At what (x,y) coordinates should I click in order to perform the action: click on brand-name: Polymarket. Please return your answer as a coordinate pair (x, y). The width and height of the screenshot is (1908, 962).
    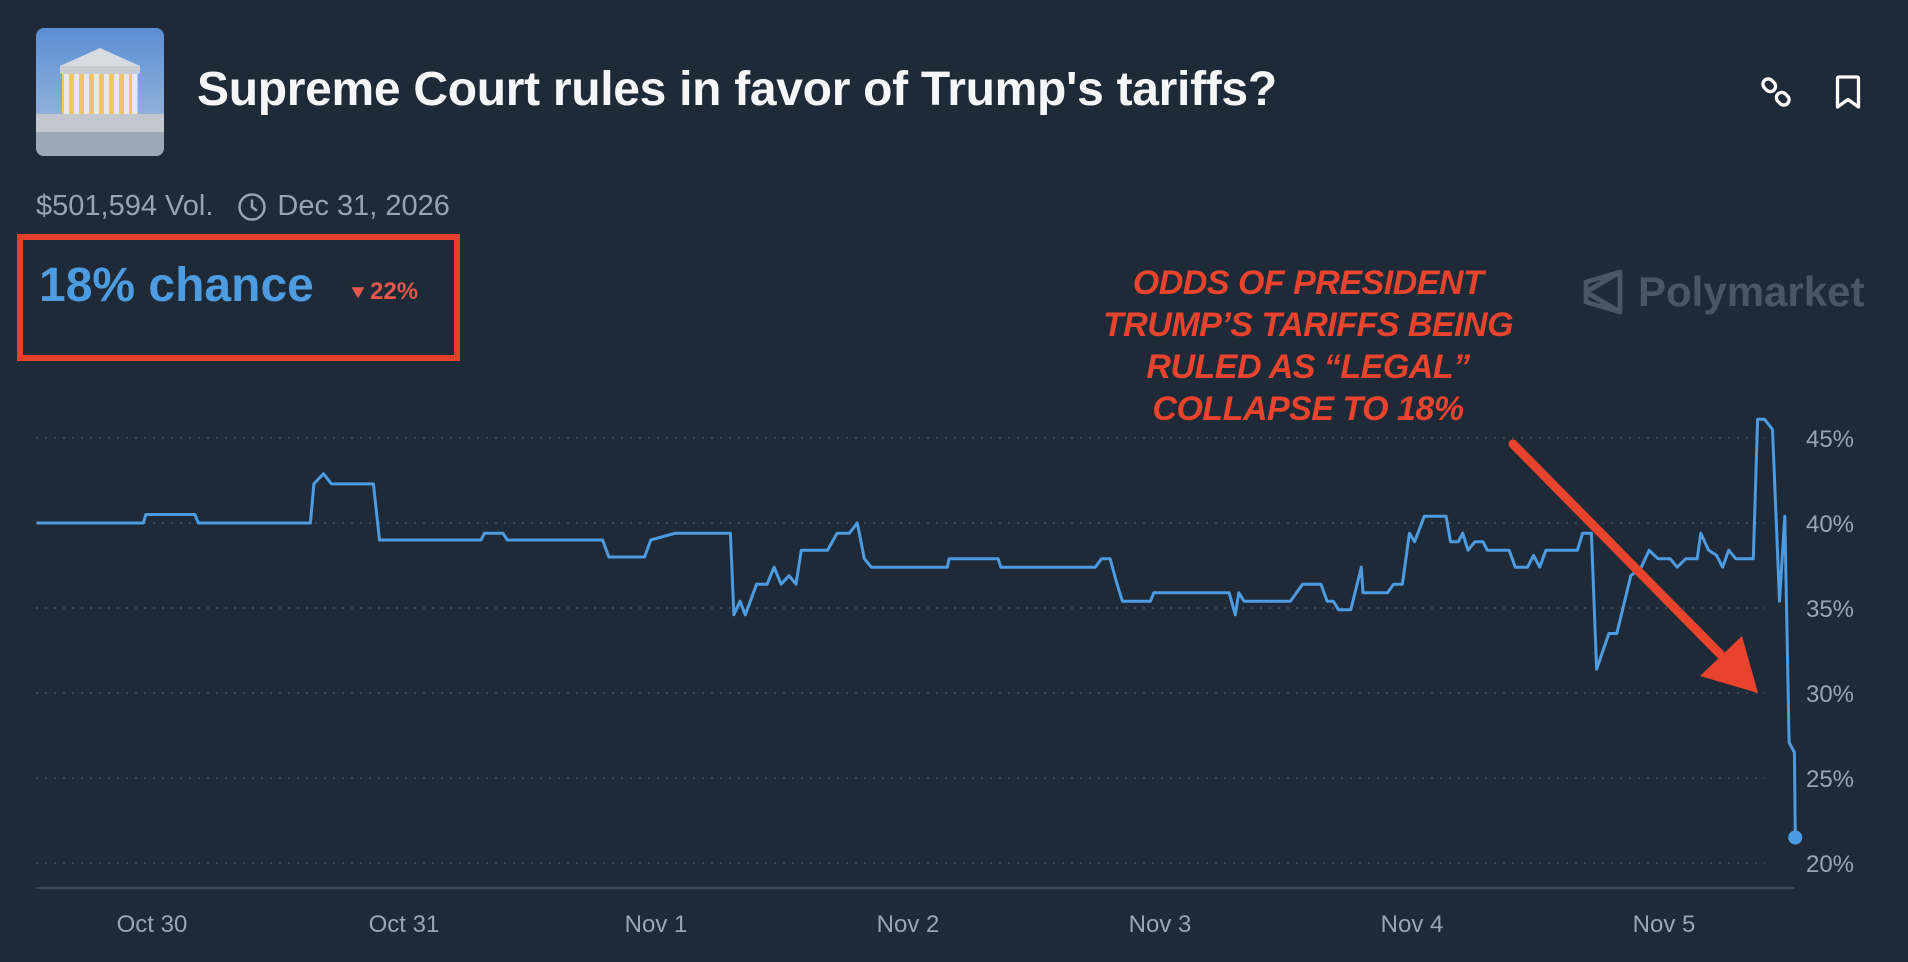
    Looking at the image, I should click on (1751, 291).